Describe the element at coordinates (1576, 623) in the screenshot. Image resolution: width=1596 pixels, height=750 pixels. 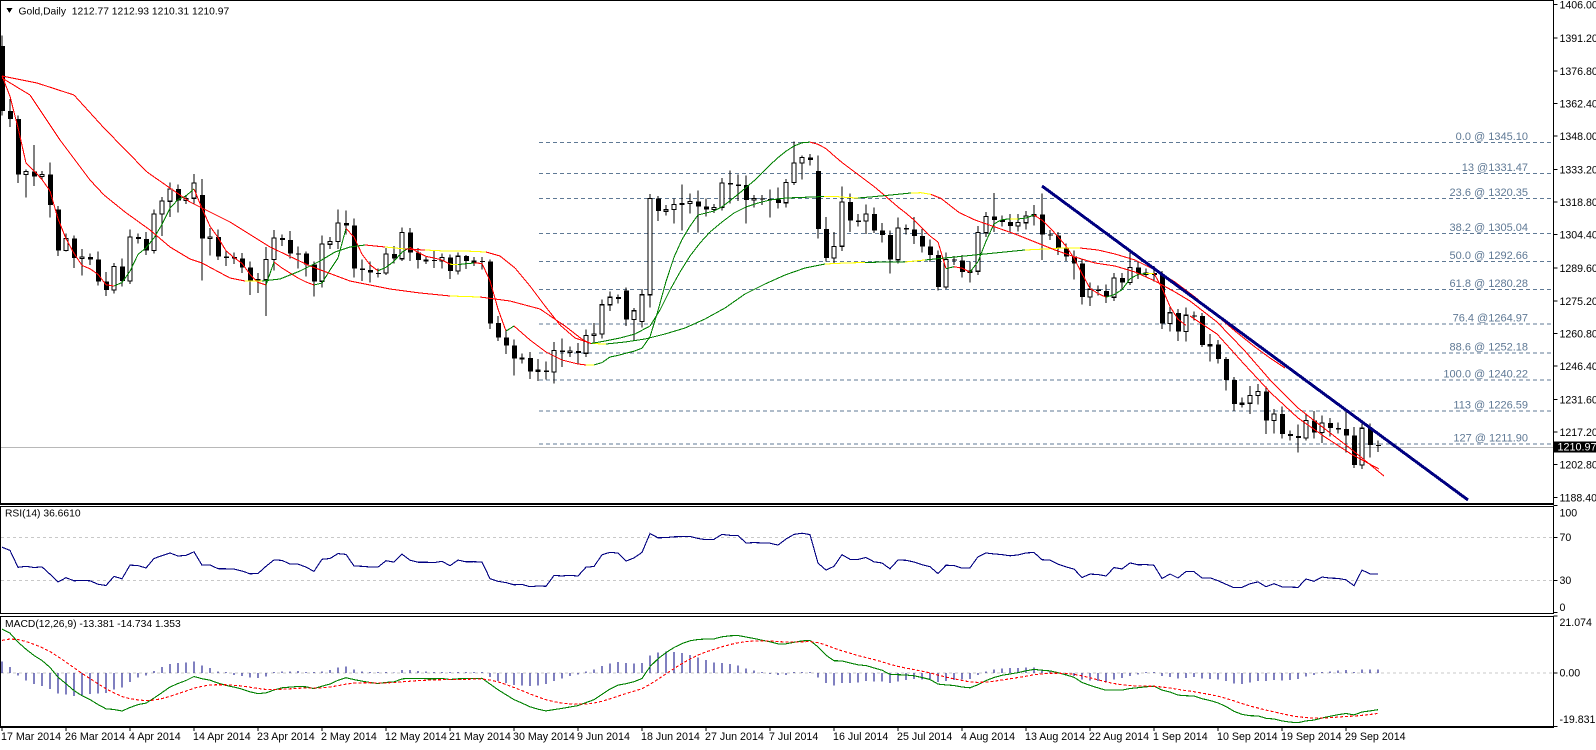
I see `svg-text: 21.074` at that location.